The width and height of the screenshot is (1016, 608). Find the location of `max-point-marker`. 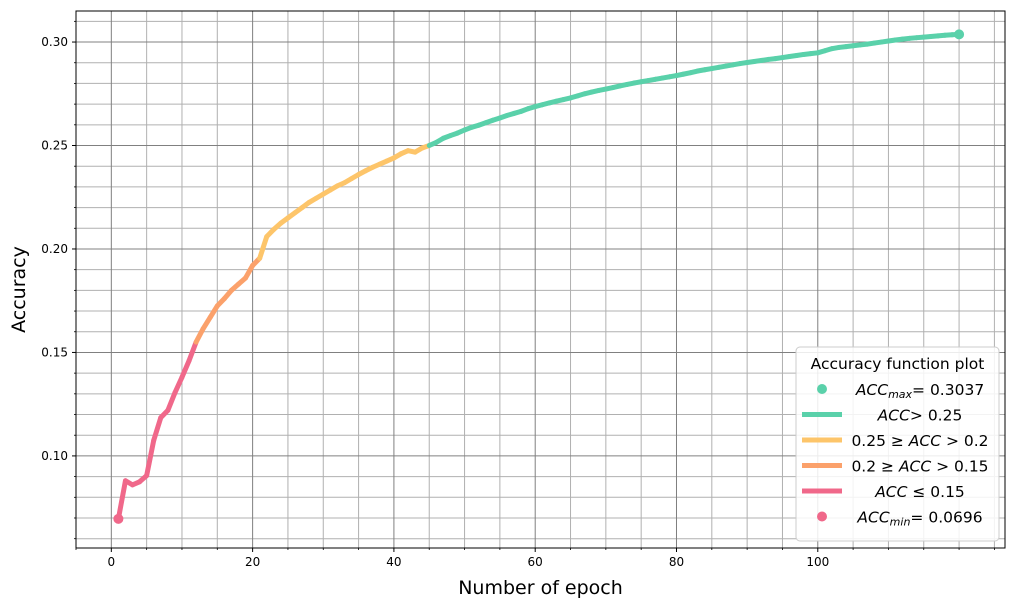

max-point-marker is located at coordinates (959, 34).